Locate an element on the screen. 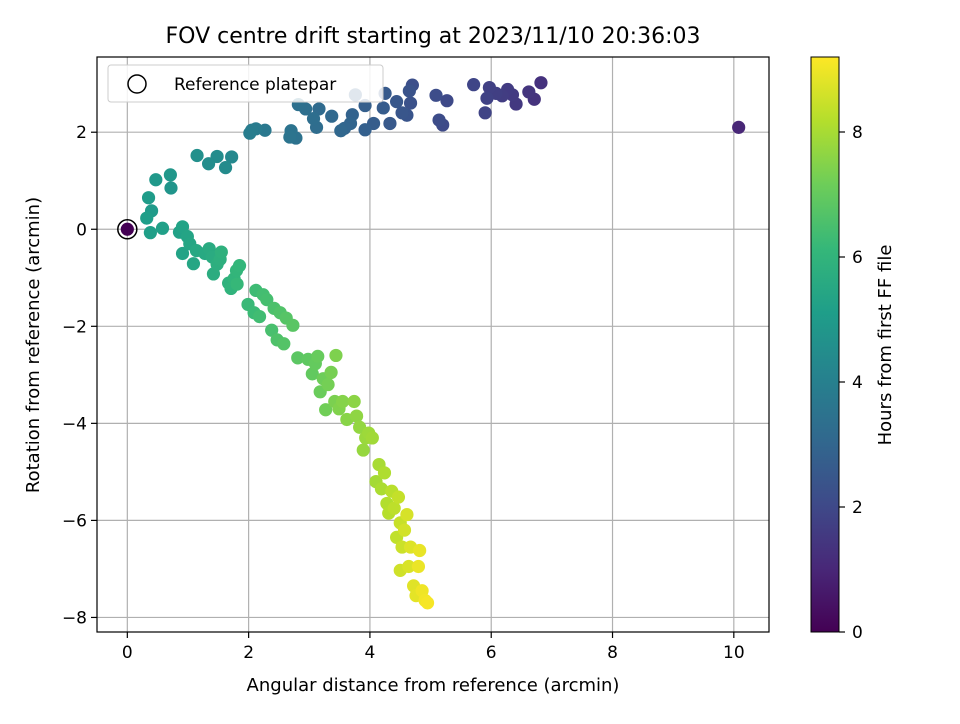 The width and height of the screenshot is (960, 724). colorbar-ticks: 0 2 4 6 8 is located at coordinates (851, 383).